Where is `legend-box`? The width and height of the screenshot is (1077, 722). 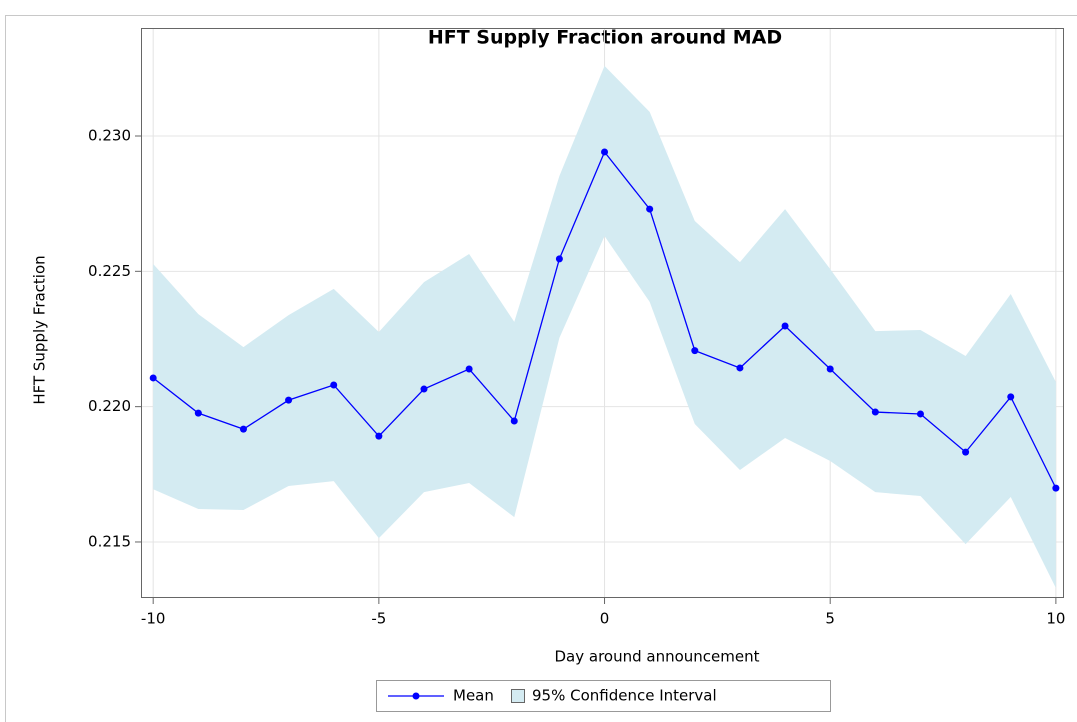
legend-box is located at coordinates (603, 696).